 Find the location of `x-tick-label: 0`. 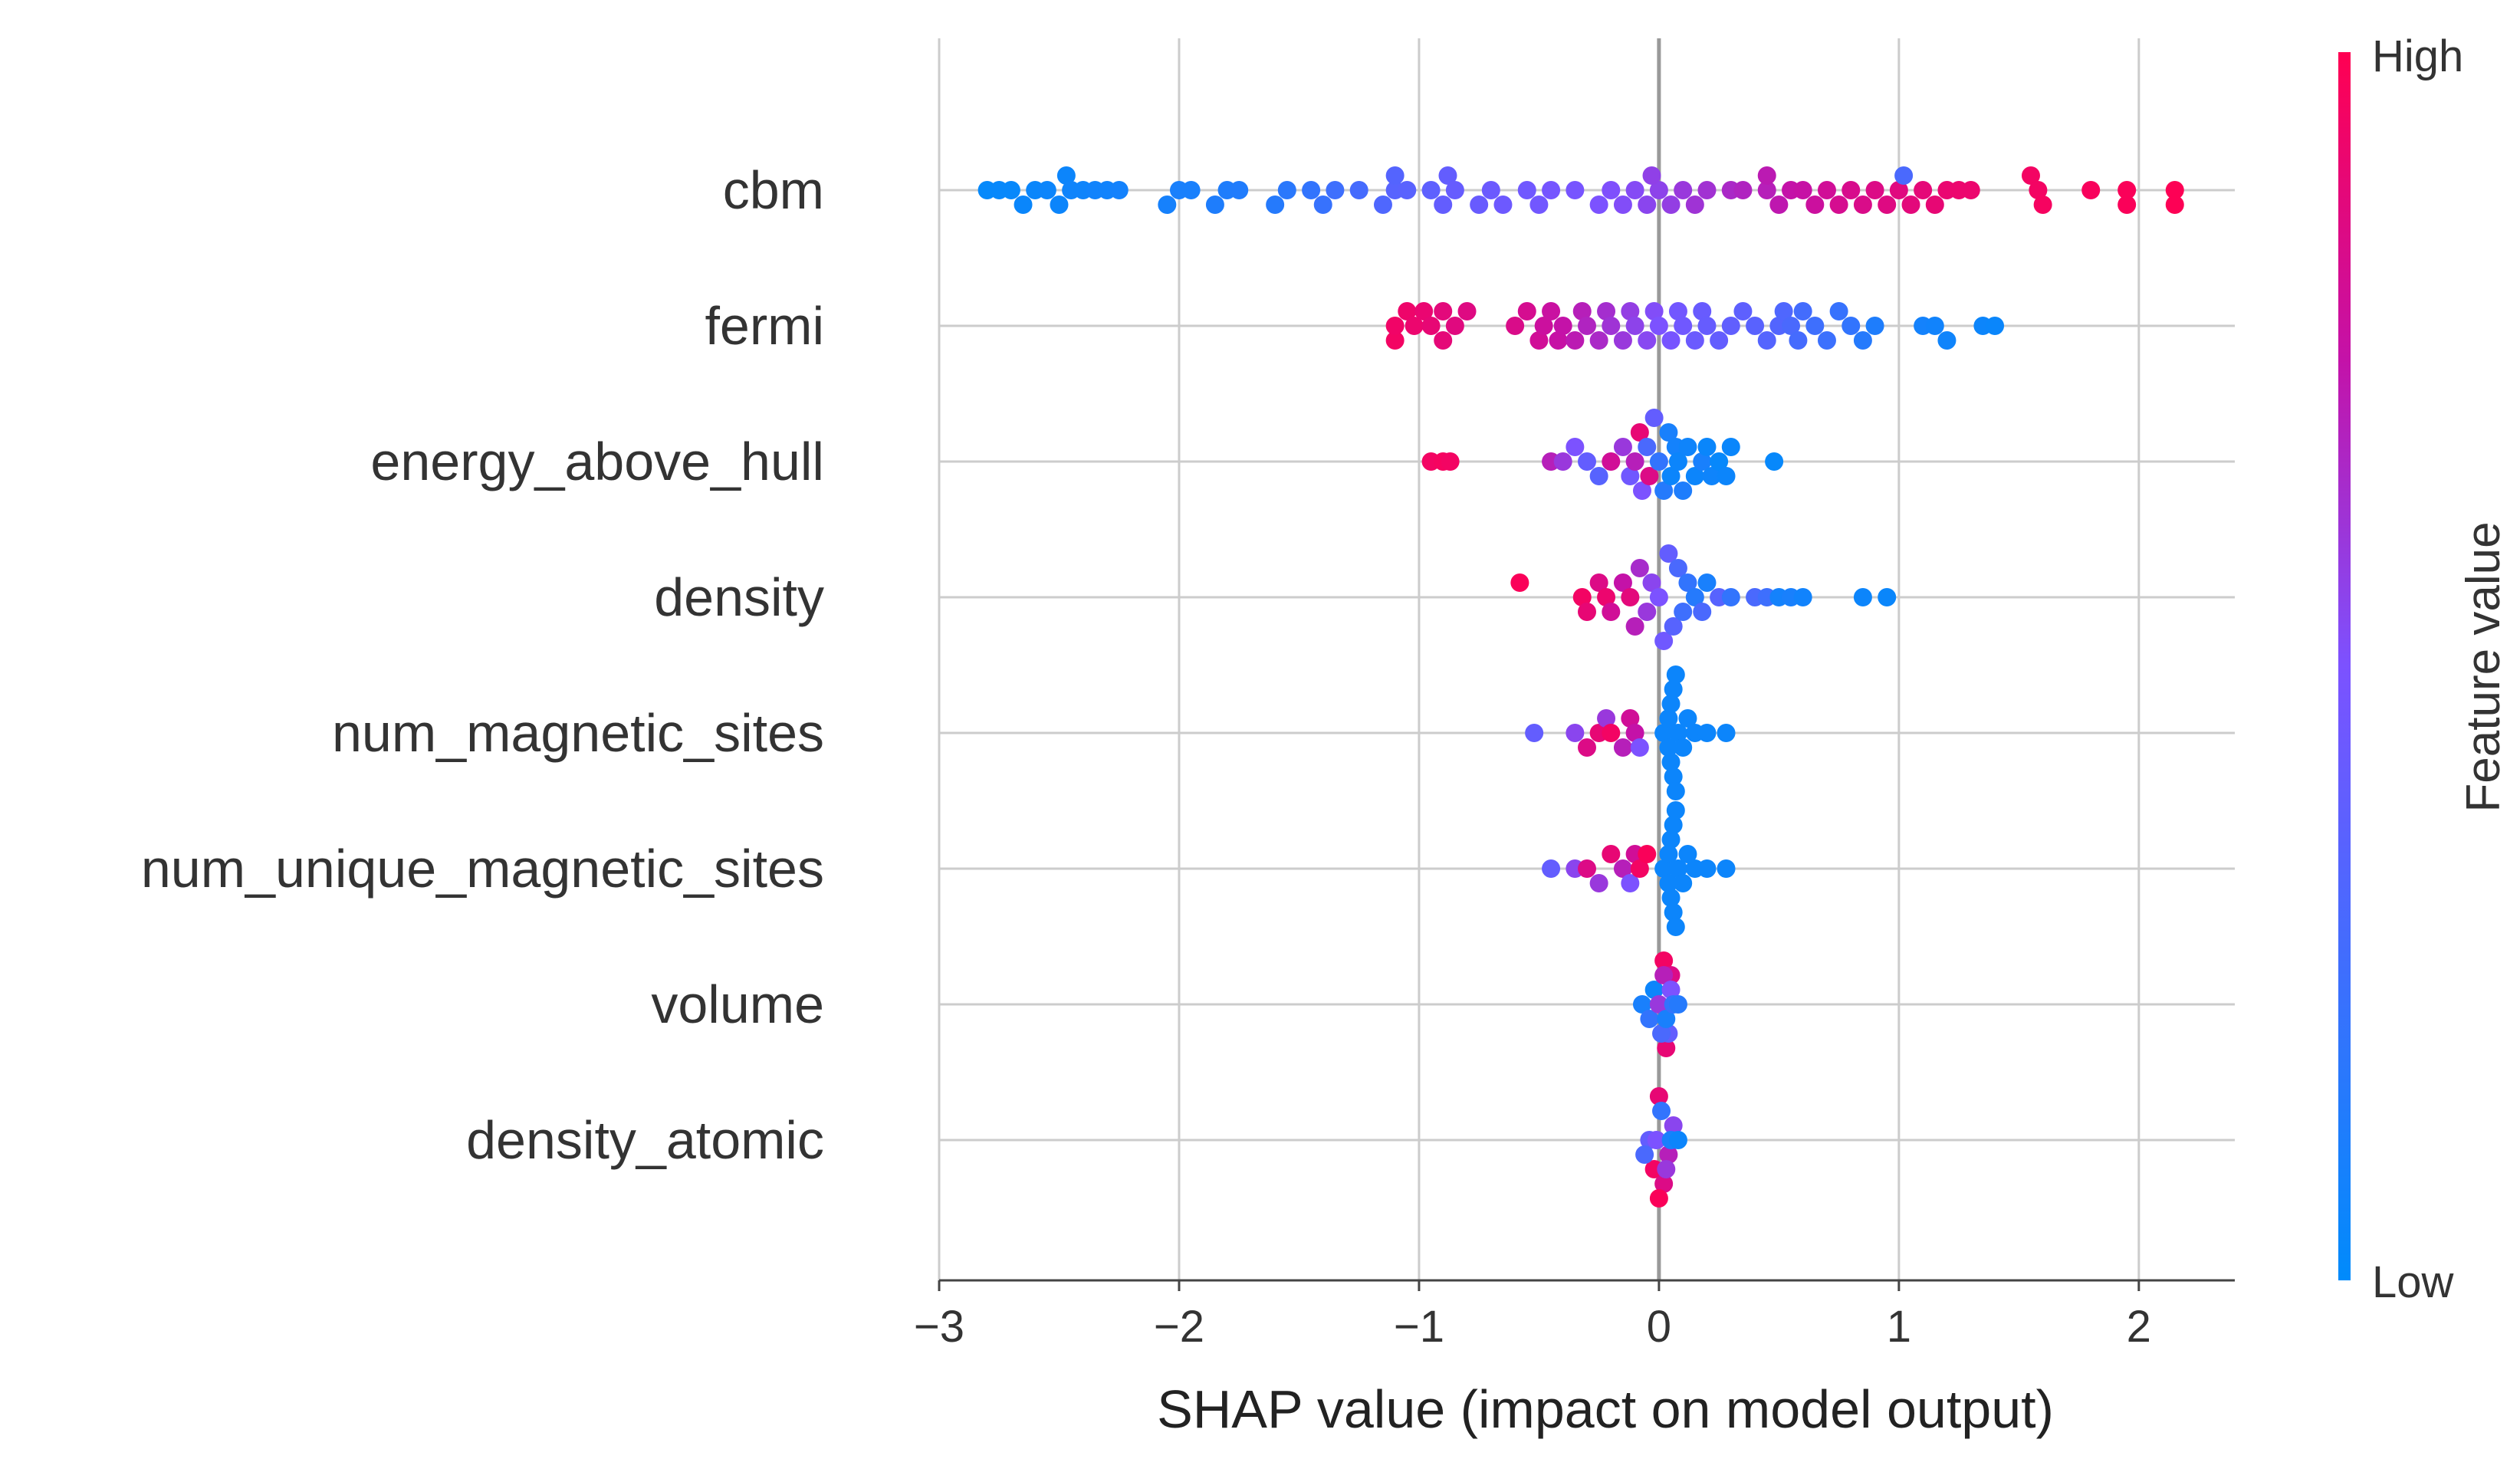

x-tick-label: 0 is located at coordinates (1659, 1327).